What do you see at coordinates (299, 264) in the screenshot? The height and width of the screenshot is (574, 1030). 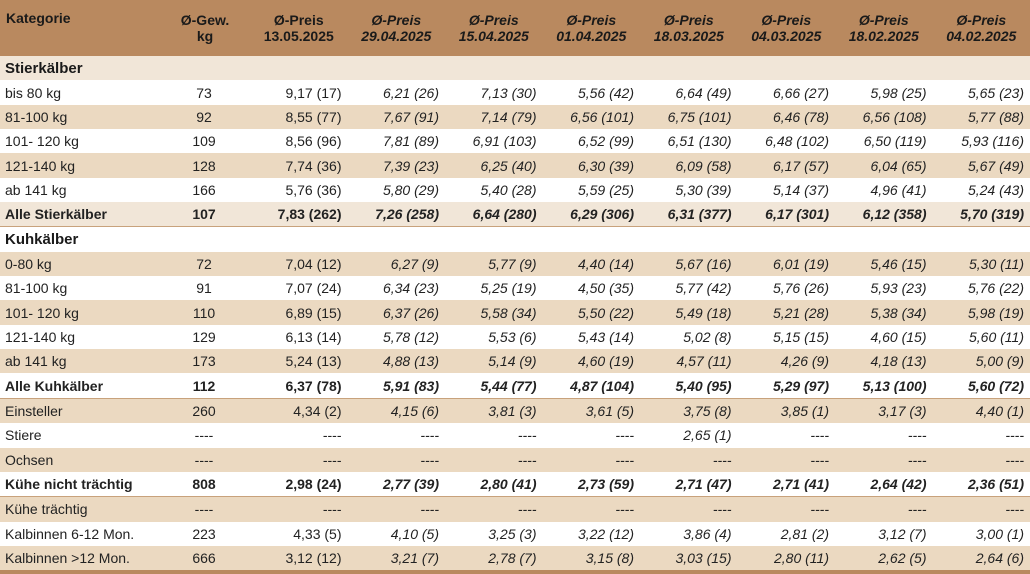 I see `row-preis: 7,04 (12)` at bounding box center [299, 264].